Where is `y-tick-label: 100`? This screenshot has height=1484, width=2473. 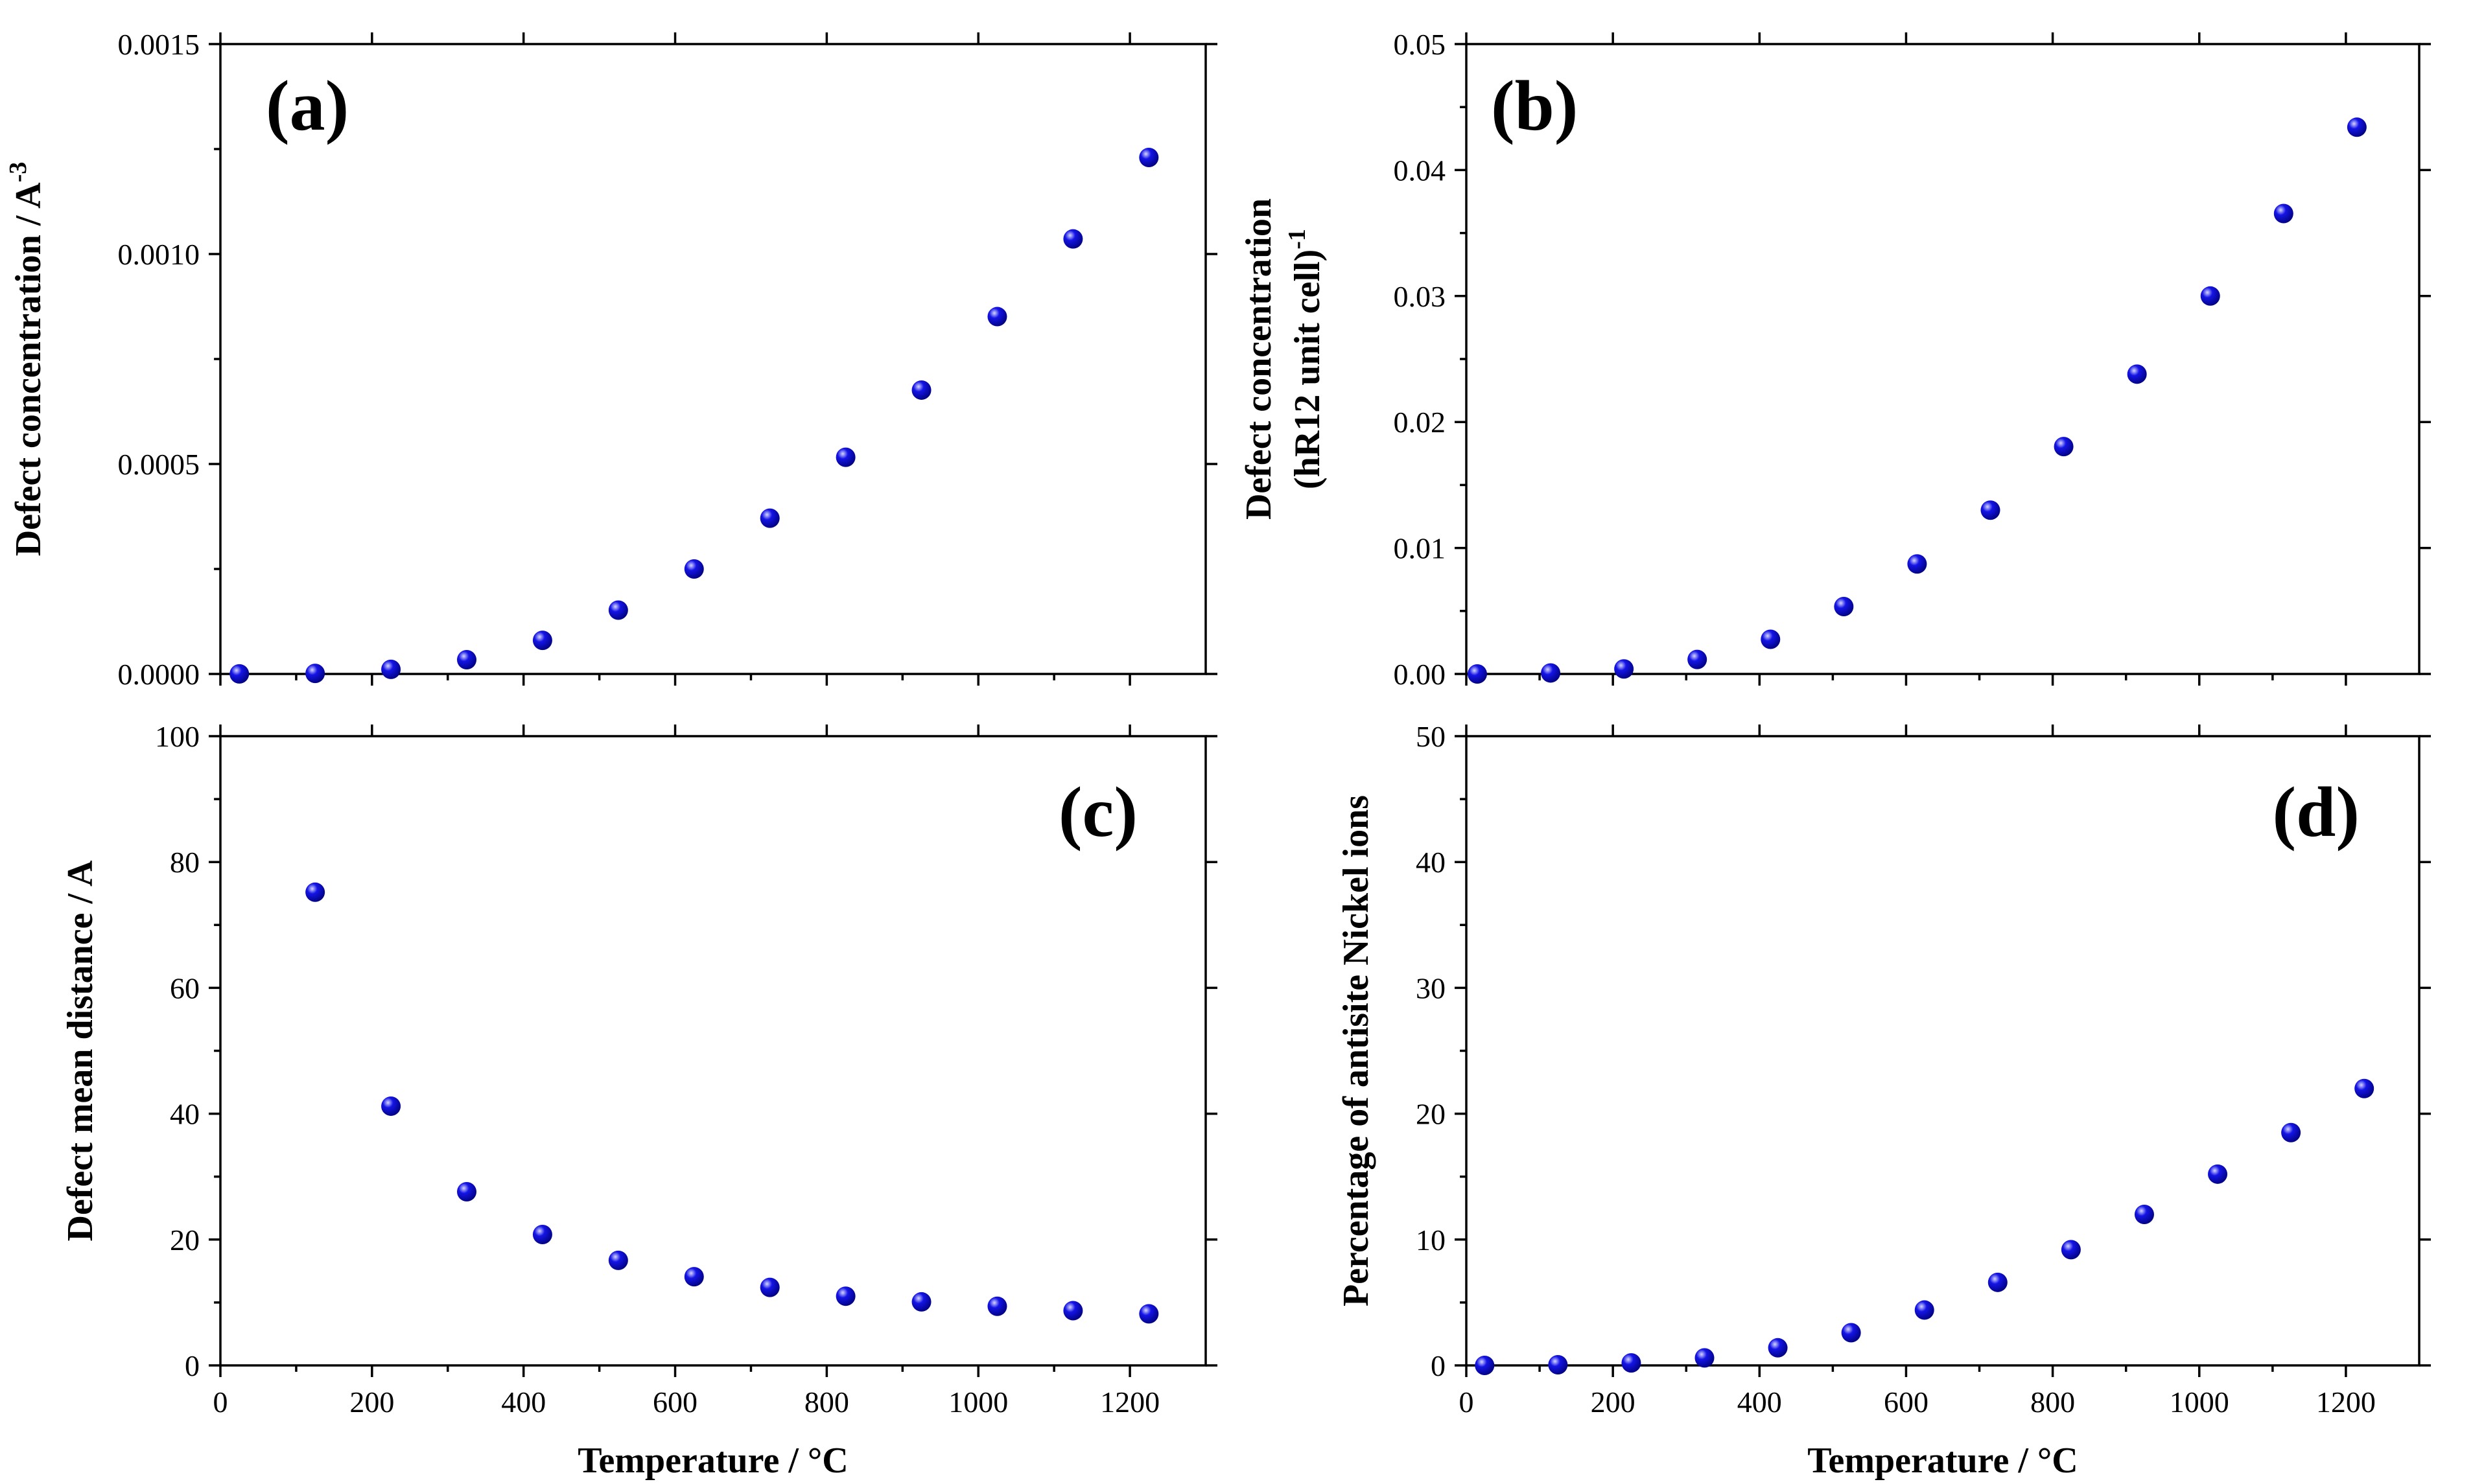 y-tick-label: 100 is located at coordinates (177, 736).